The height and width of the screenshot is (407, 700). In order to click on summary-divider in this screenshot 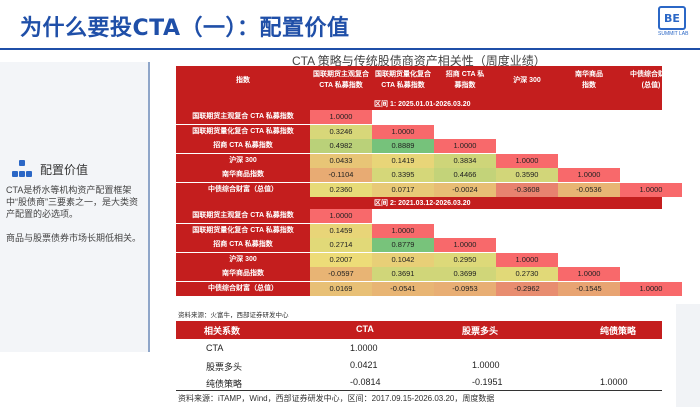, I will do `click(419, 390)`.